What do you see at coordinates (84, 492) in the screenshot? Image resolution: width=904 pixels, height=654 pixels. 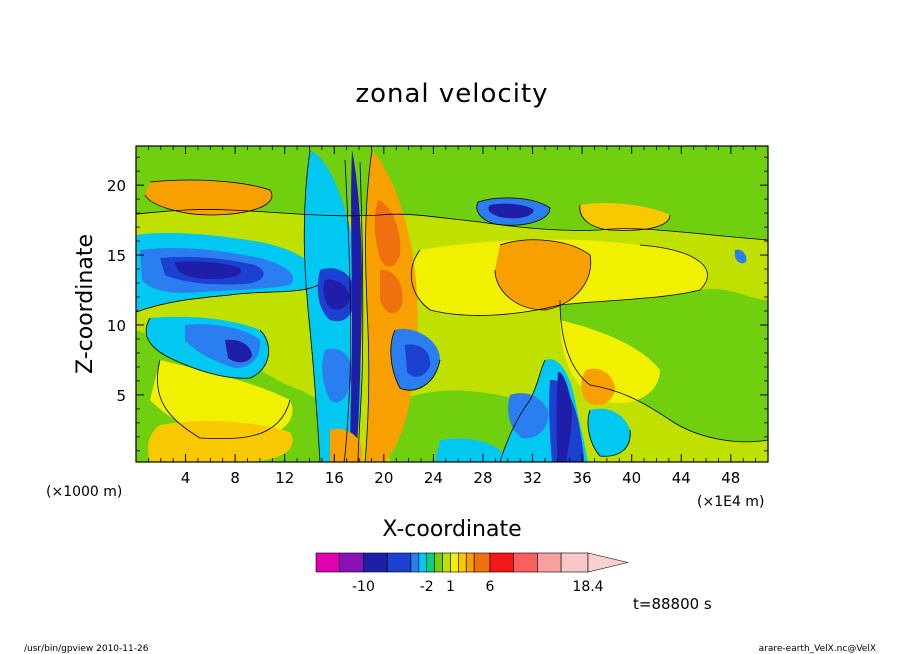 I see `x-unit-left-label: (×1000 m)` at bounding box center [84, 492].